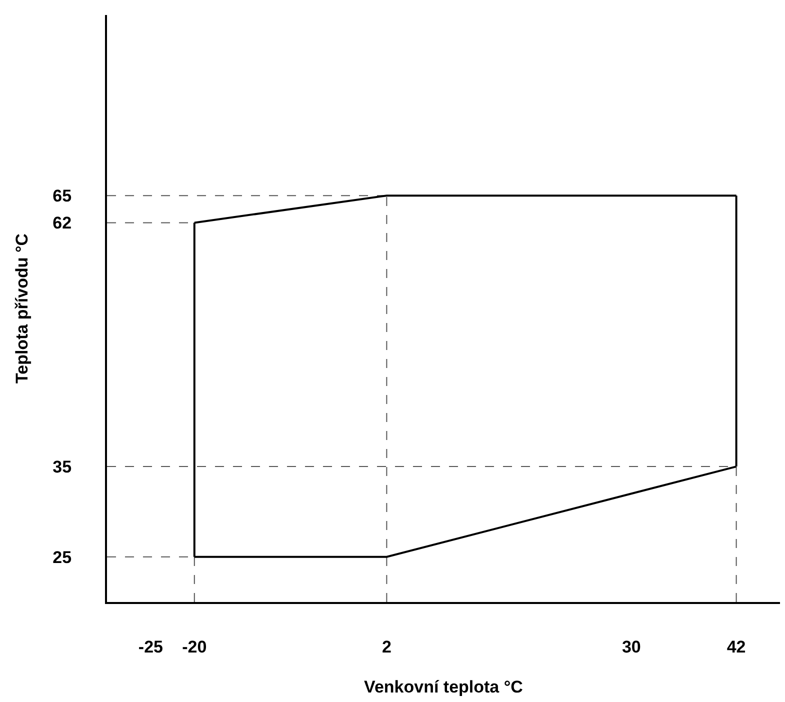  Describe the element at coordinates (387, 646) in the screenshot. I see `x-tick-label: 2` at that location.